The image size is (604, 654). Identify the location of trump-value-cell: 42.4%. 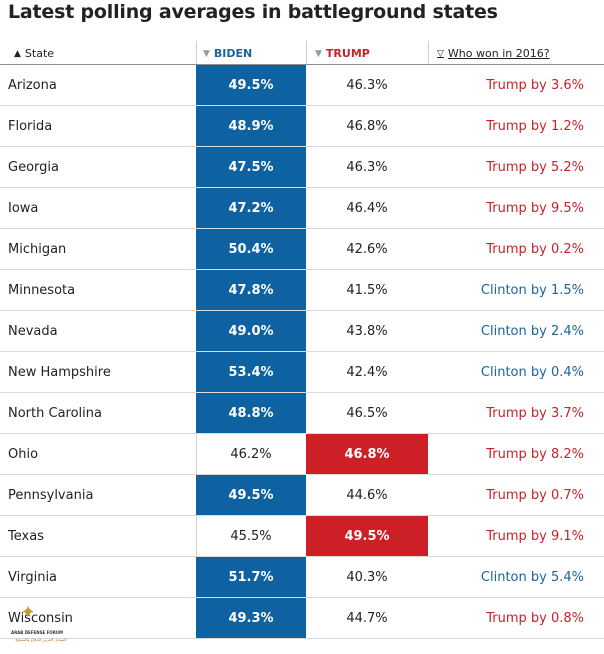
(367, 372).